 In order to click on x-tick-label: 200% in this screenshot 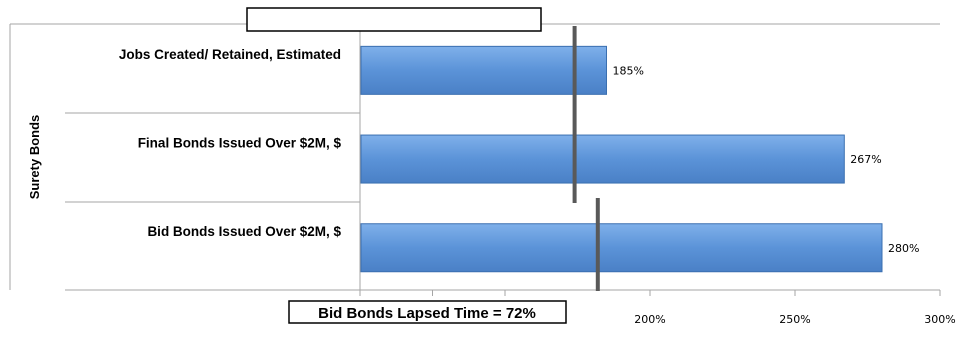, I will do `click(649, 319)`.